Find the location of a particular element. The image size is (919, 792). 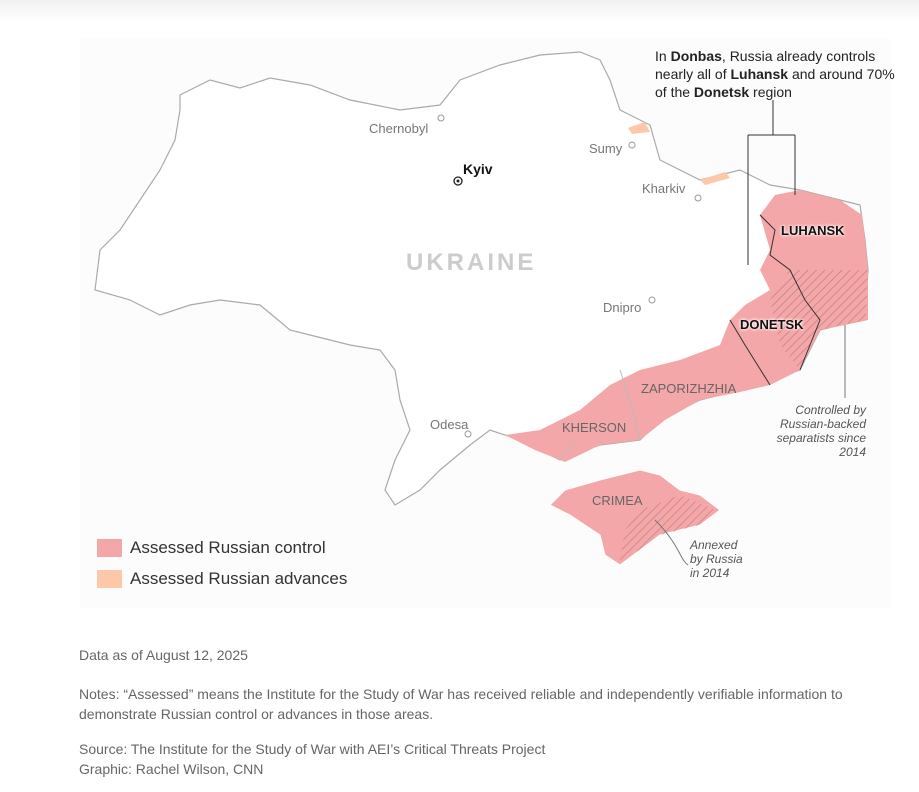

footer-graphic: Graphic: Rachel Wilson, CNN is located at coordinates (171, 769).